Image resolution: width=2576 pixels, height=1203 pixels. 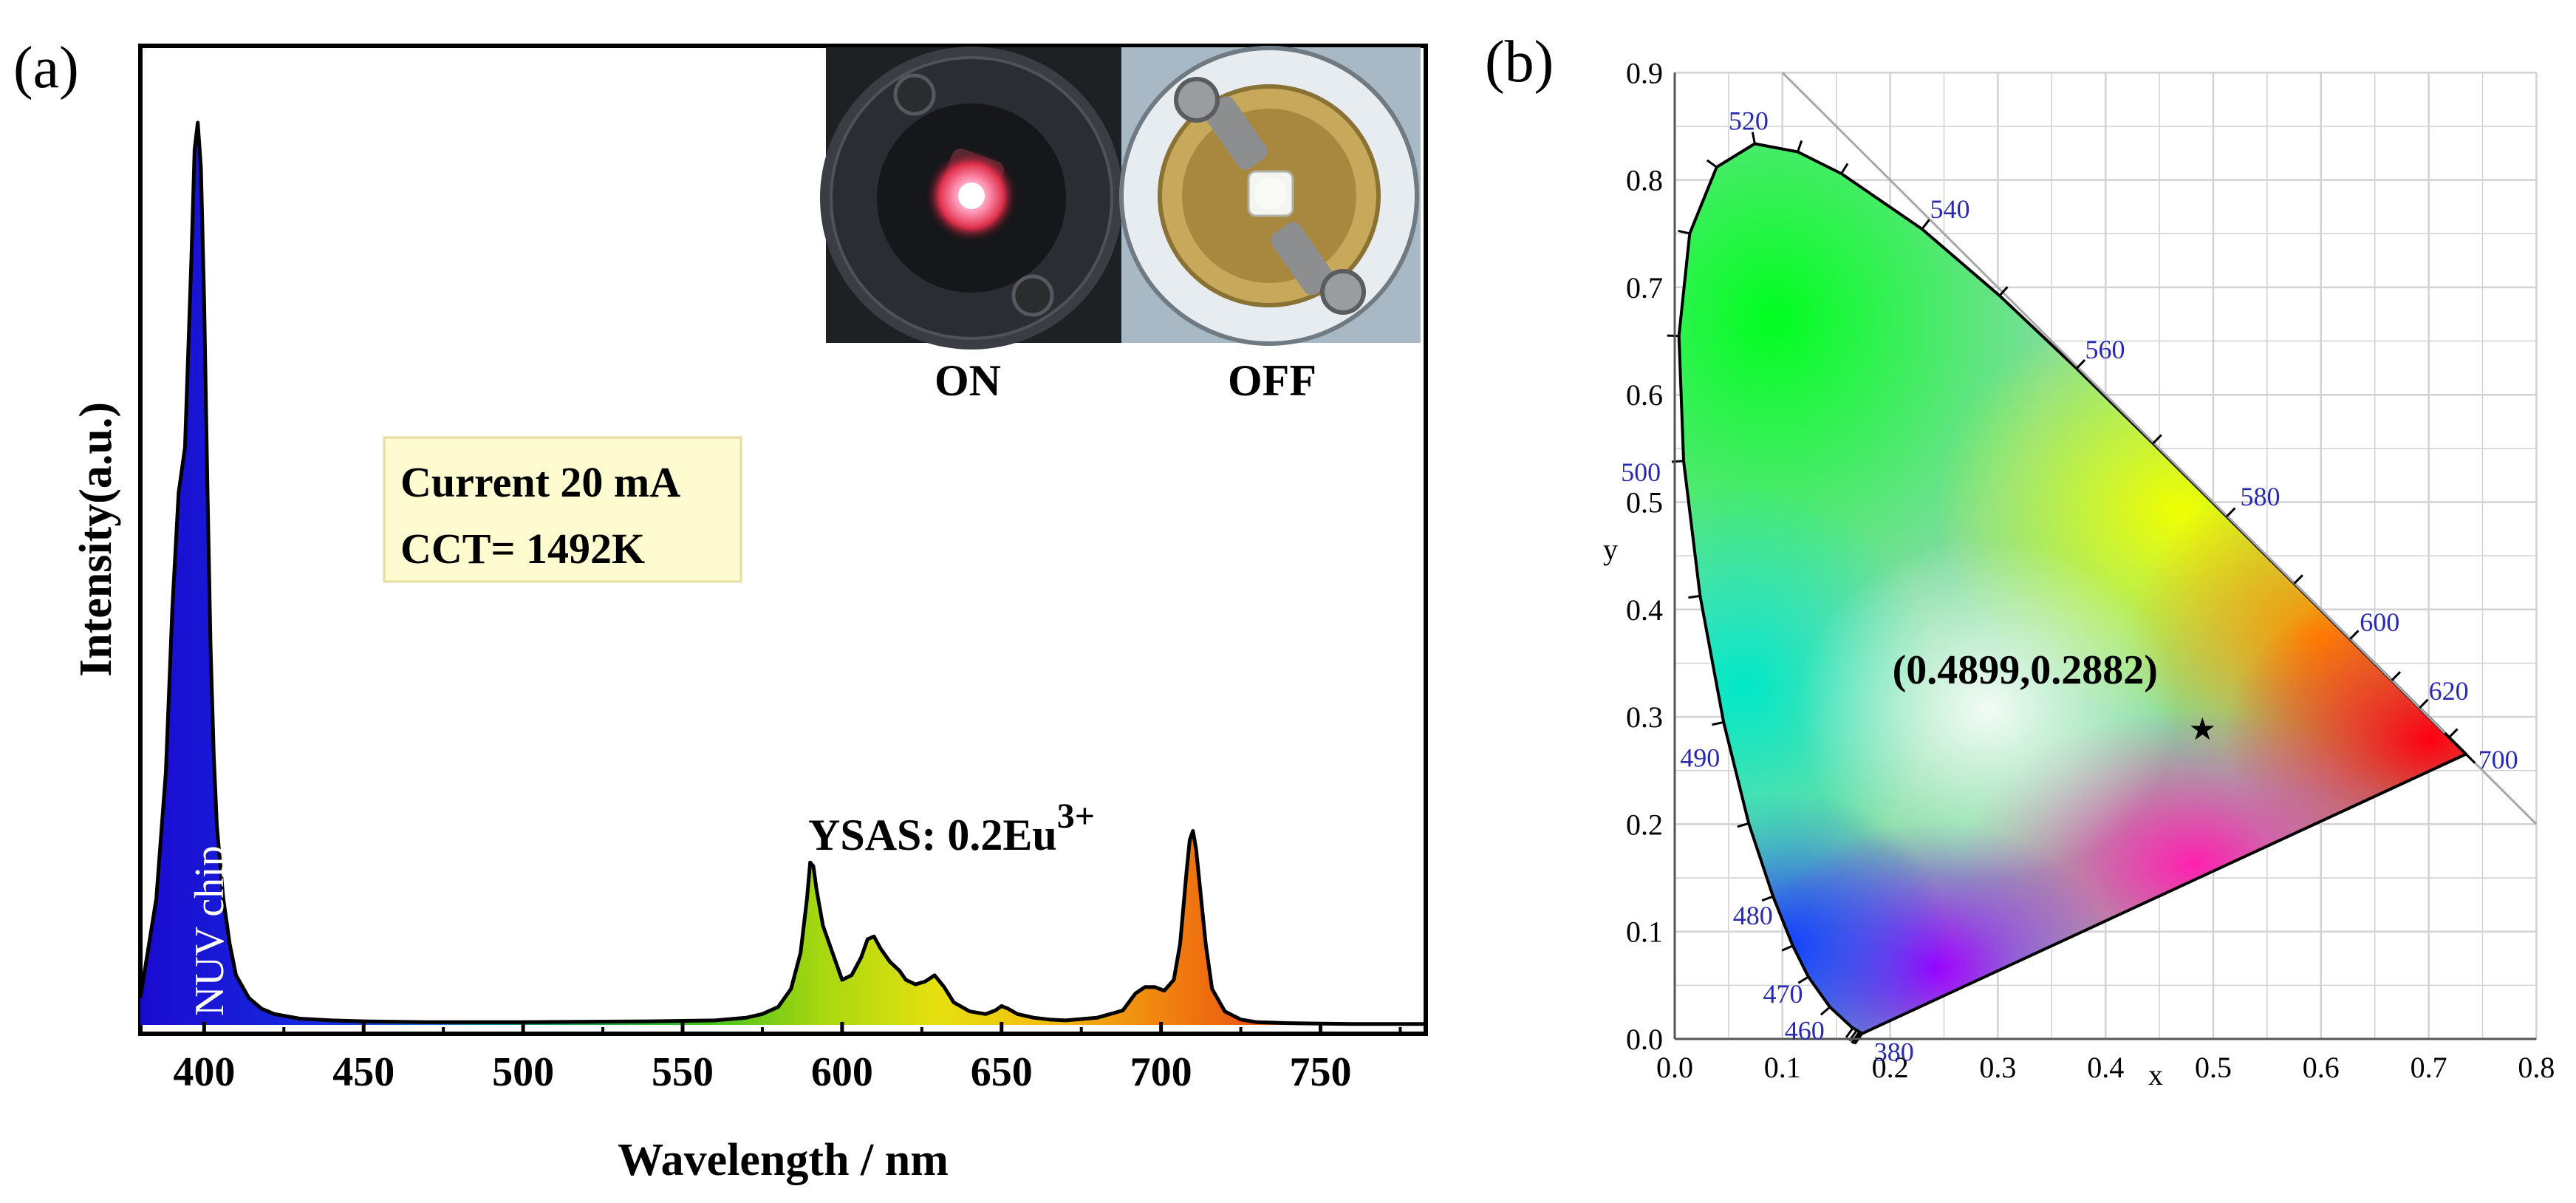 What do you see at coordinates (1644, 824) in the screenshot?
I see `cie-y-tick-label: 0.2` at bounding box center [1644, 824].